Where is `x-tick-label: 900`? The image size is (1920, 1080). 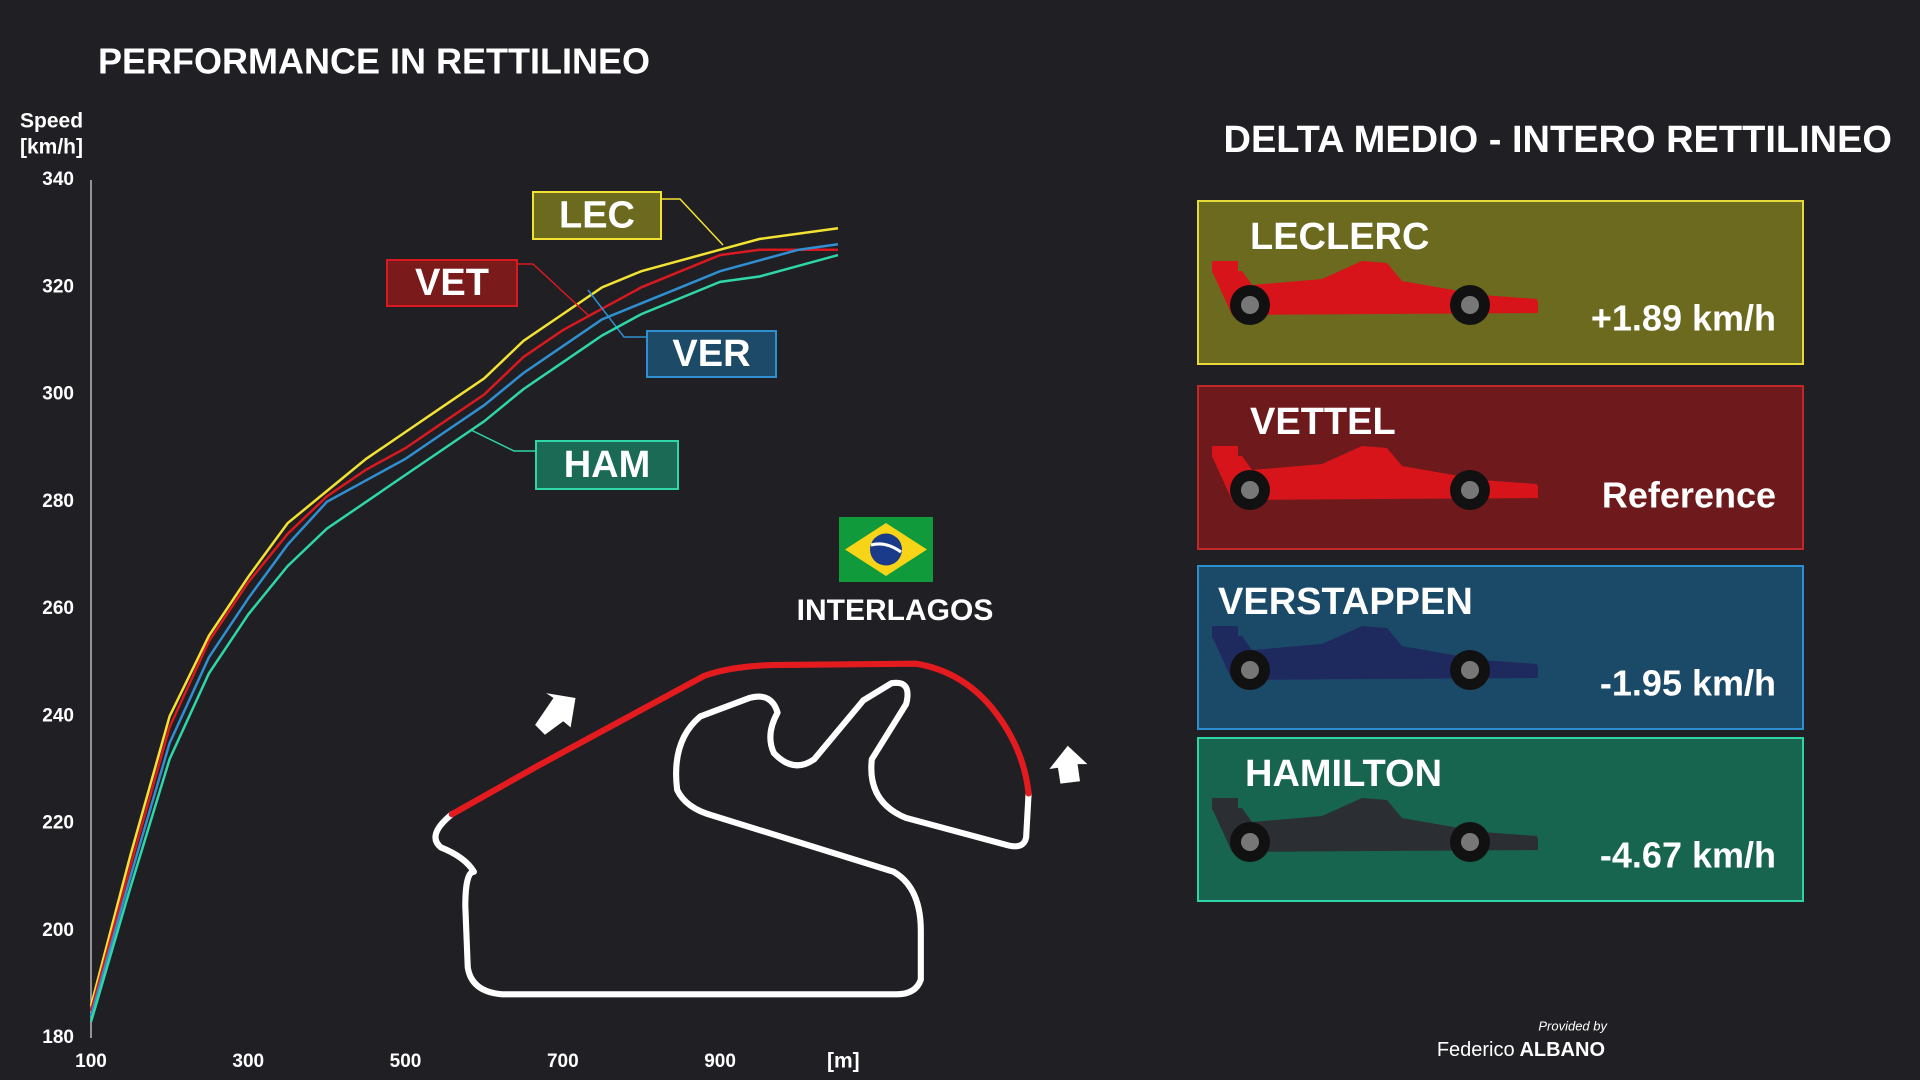
x-tick-label: 900 is located at coordinates (720, 1061).